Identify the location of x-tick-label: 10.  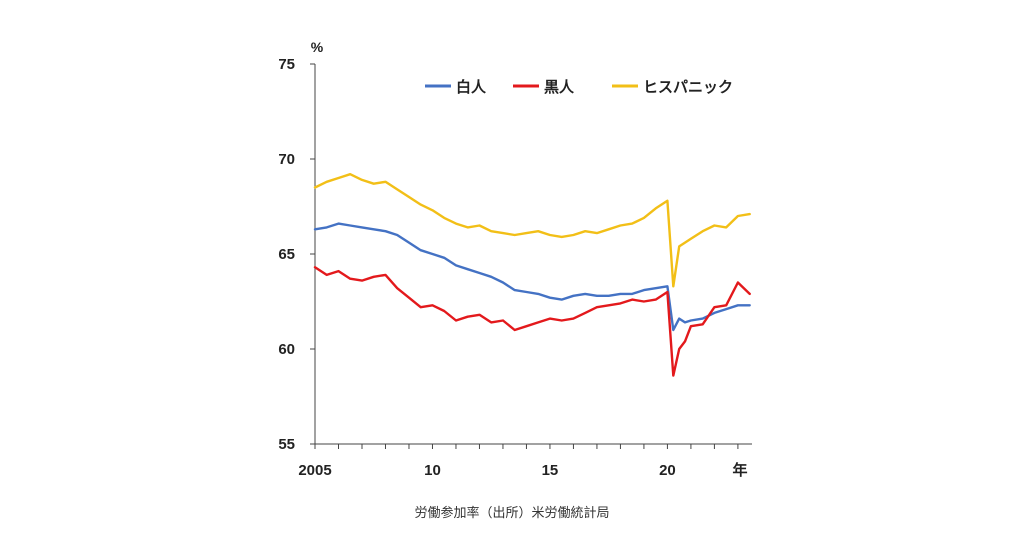
(432, 470).